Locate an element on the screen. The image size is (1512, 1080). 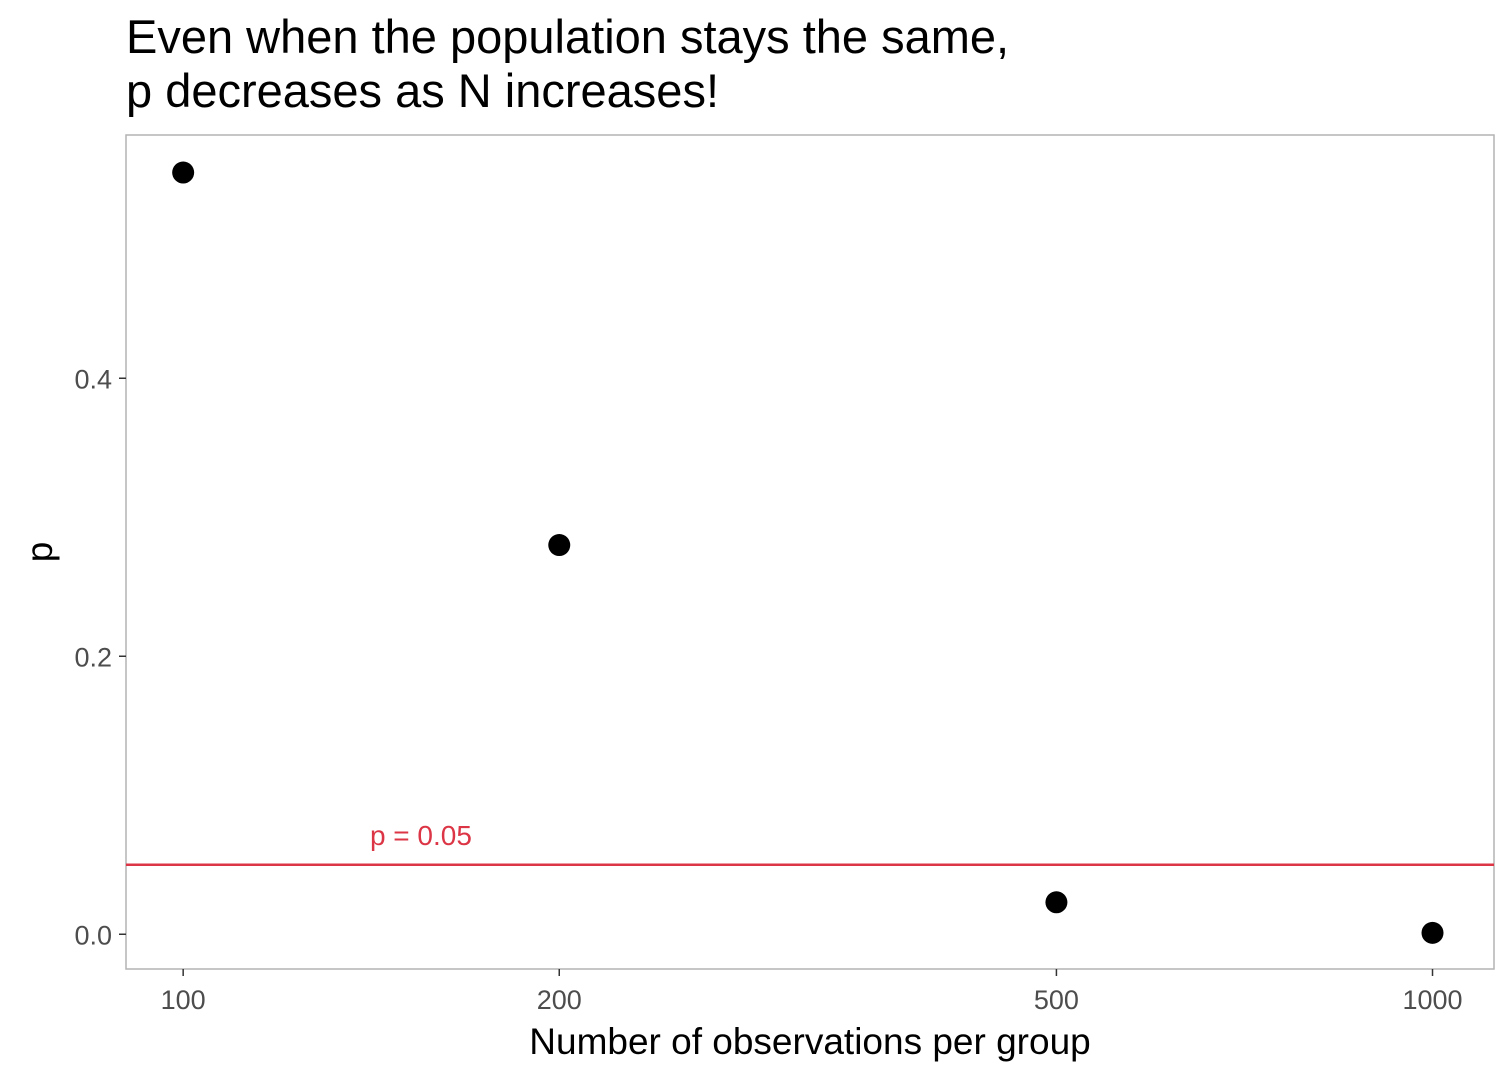
reference-line-label: p = 0.05 is located at coordinates (421, 835).